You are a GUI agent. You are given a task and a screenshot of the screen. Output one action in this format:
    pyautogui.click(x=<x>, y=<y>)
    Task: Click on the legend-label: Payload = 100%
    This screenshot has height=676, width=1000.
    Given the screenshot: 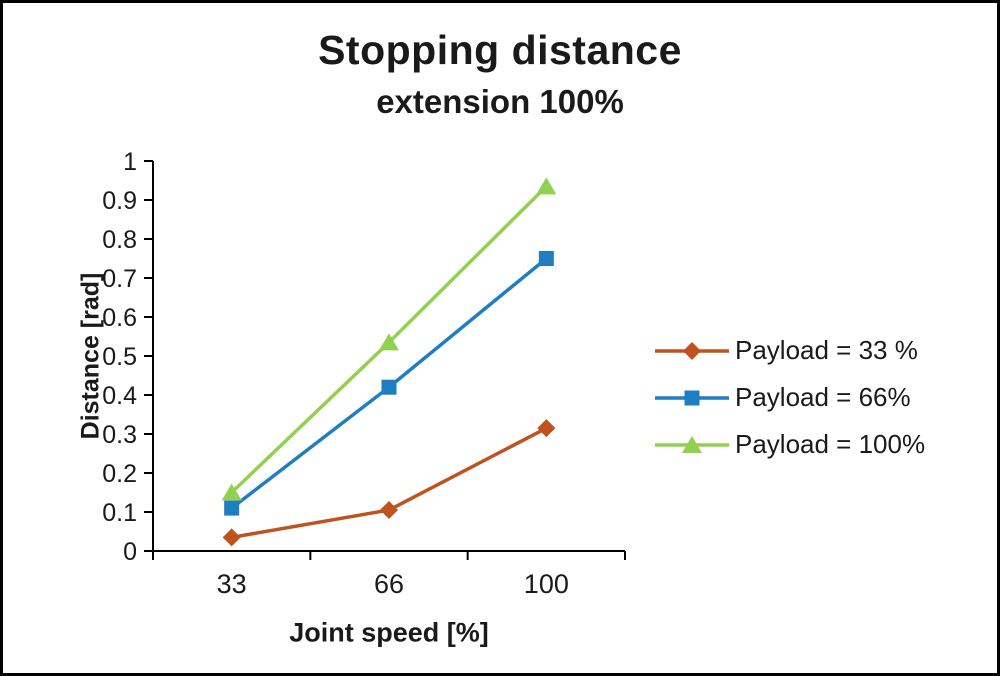 What is the action you would take?
    pyautogui.click(x=830, y=444)
    